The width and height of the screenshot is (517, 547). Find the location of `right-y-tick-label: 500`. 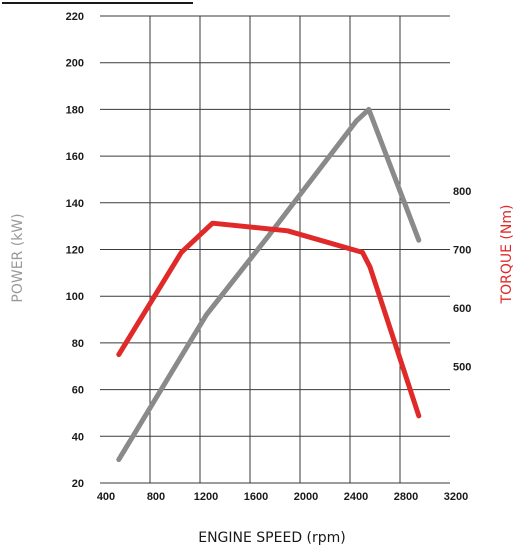

right-y-tick-label: 500 is located at coordinates (462, 367).